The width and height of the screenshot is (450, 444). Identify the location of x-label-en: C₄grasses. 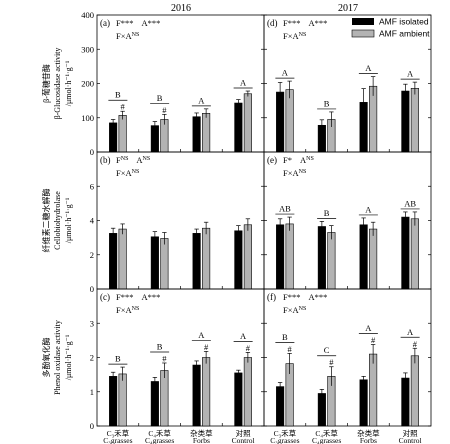
(326, 440).